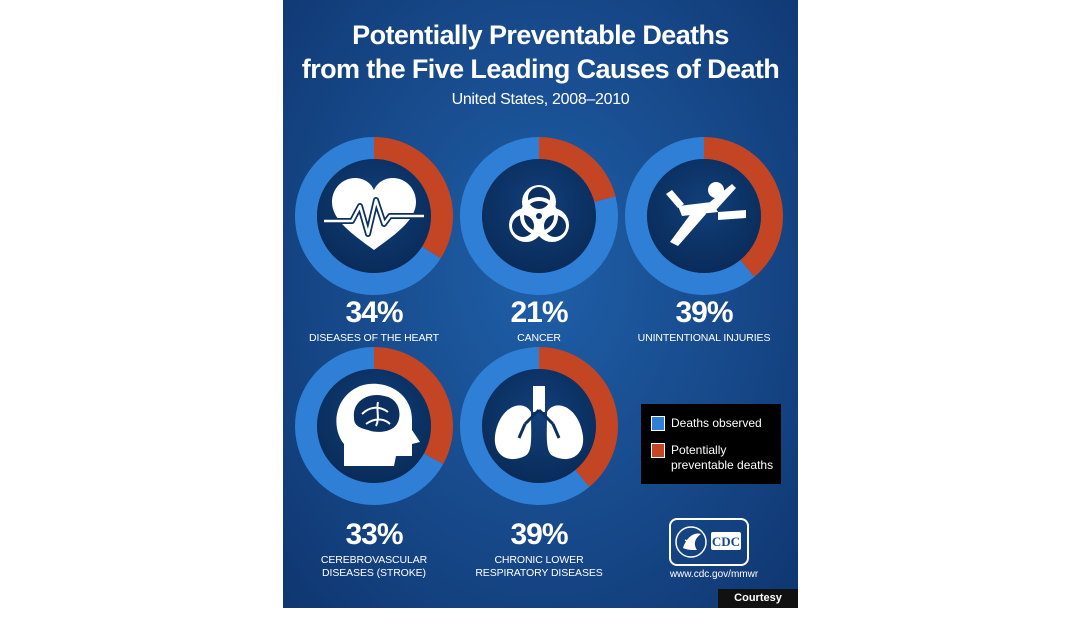 The width and height of the screenshot is (1080, 627). I want to click on percent-label-injuries: 39%, so click(704, 312).